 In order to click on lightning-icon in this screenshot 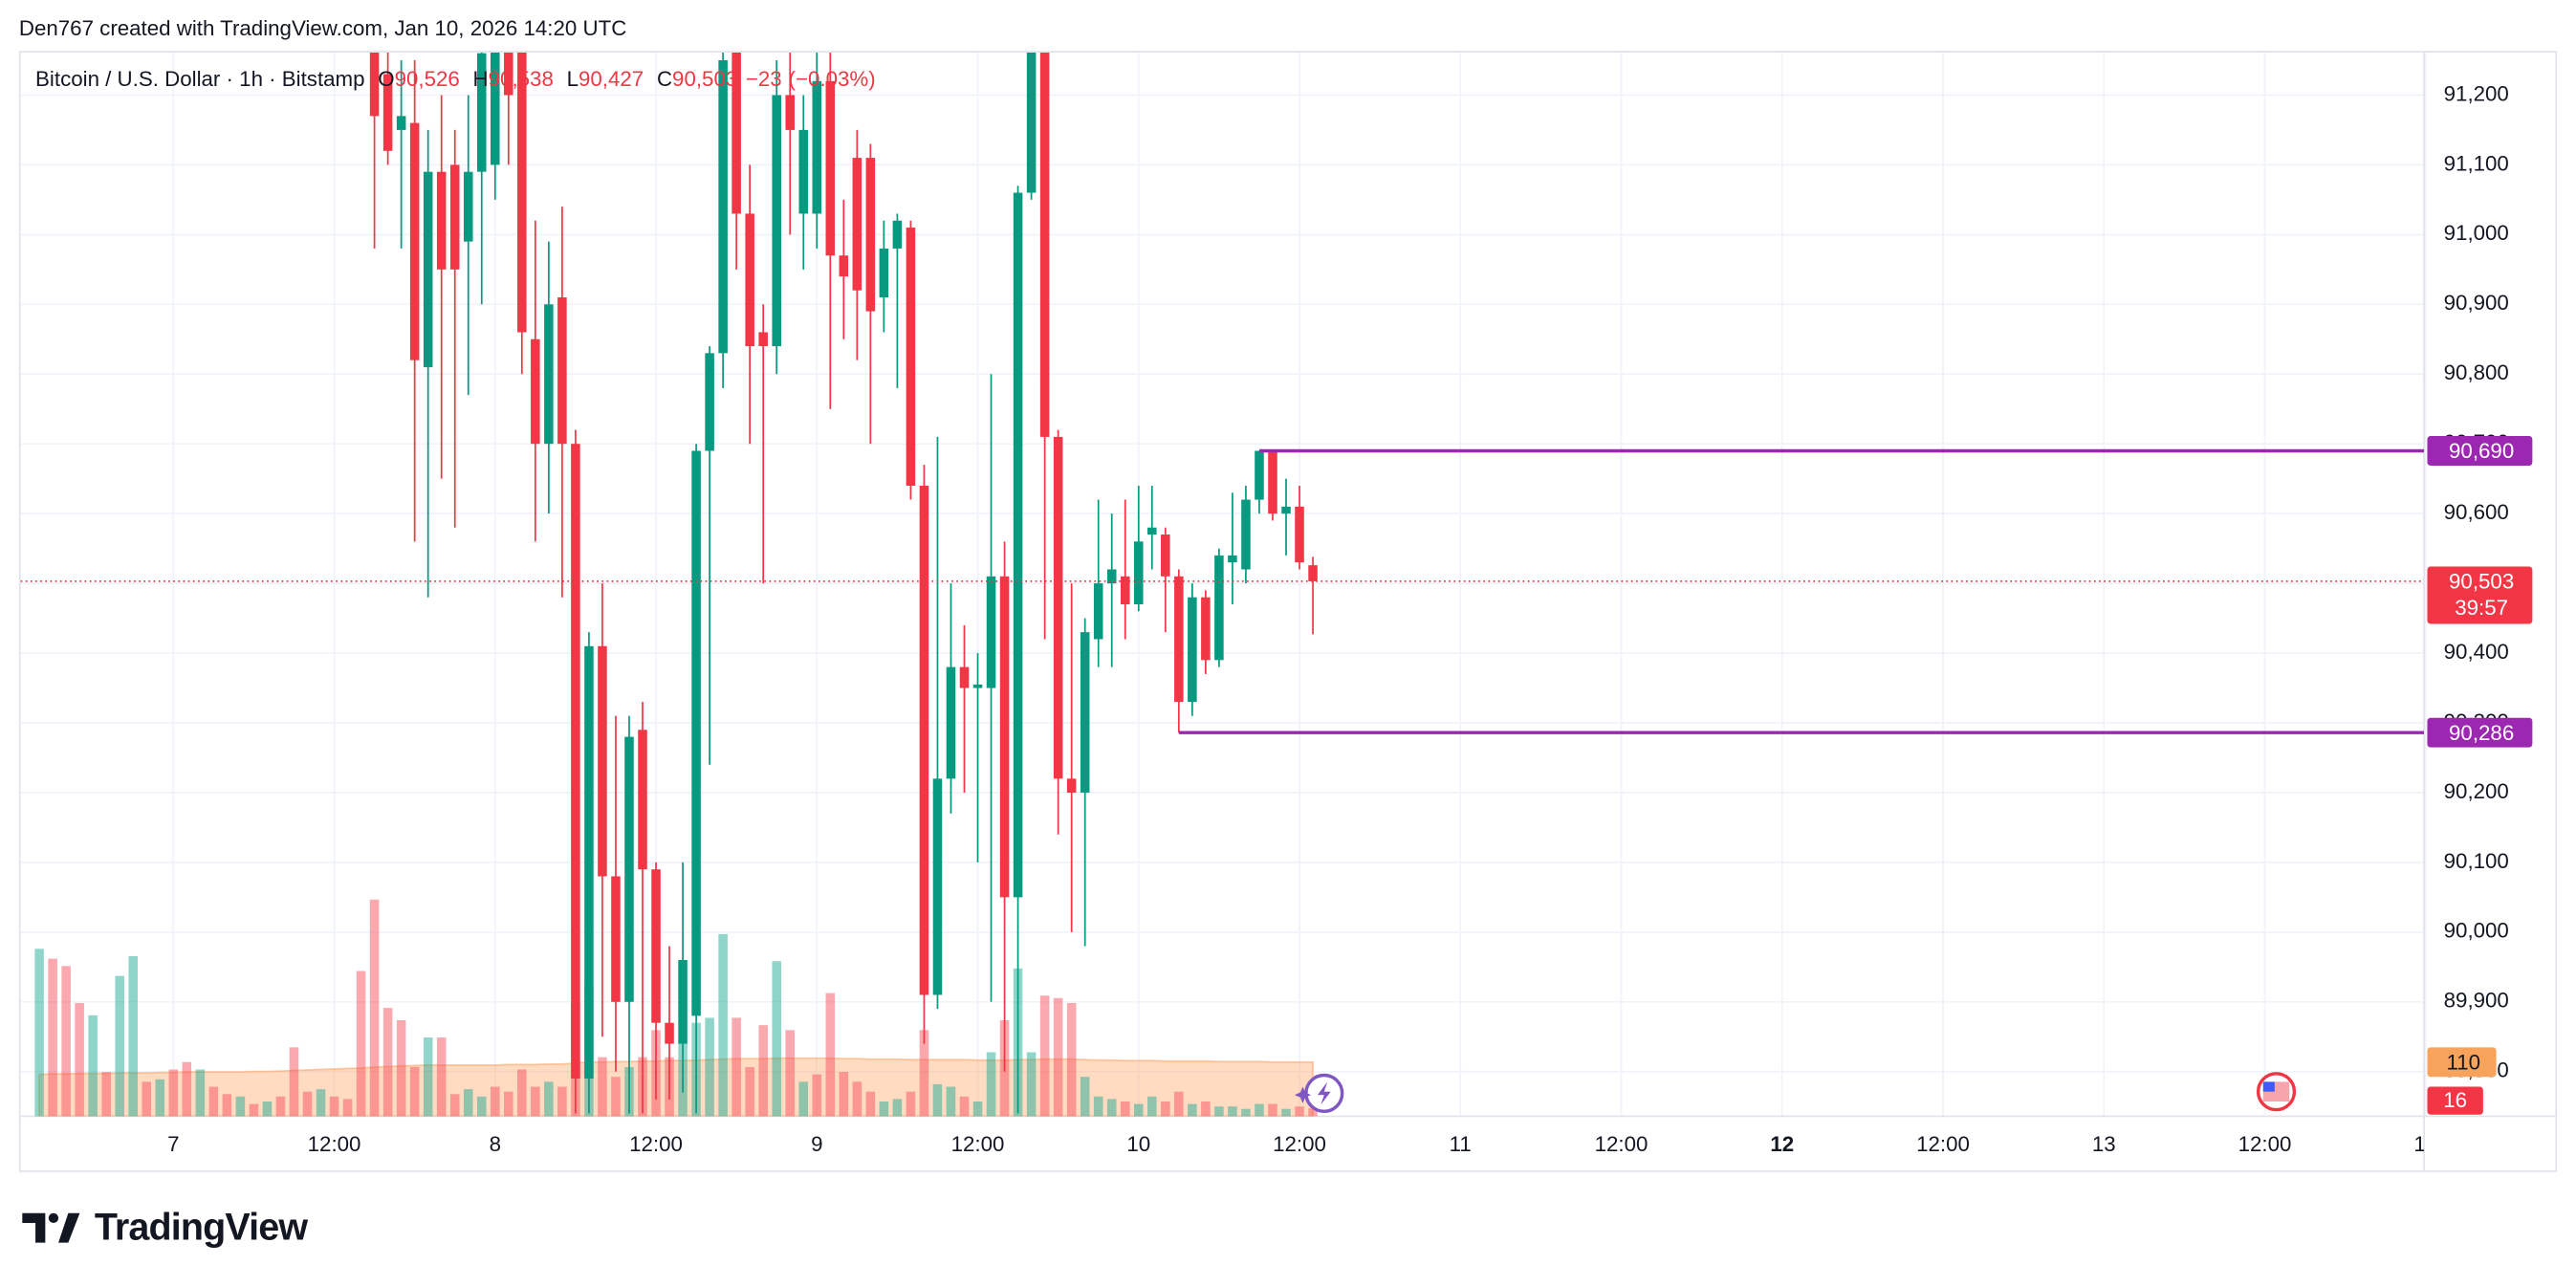, I will do `click(1319, 1093)`.